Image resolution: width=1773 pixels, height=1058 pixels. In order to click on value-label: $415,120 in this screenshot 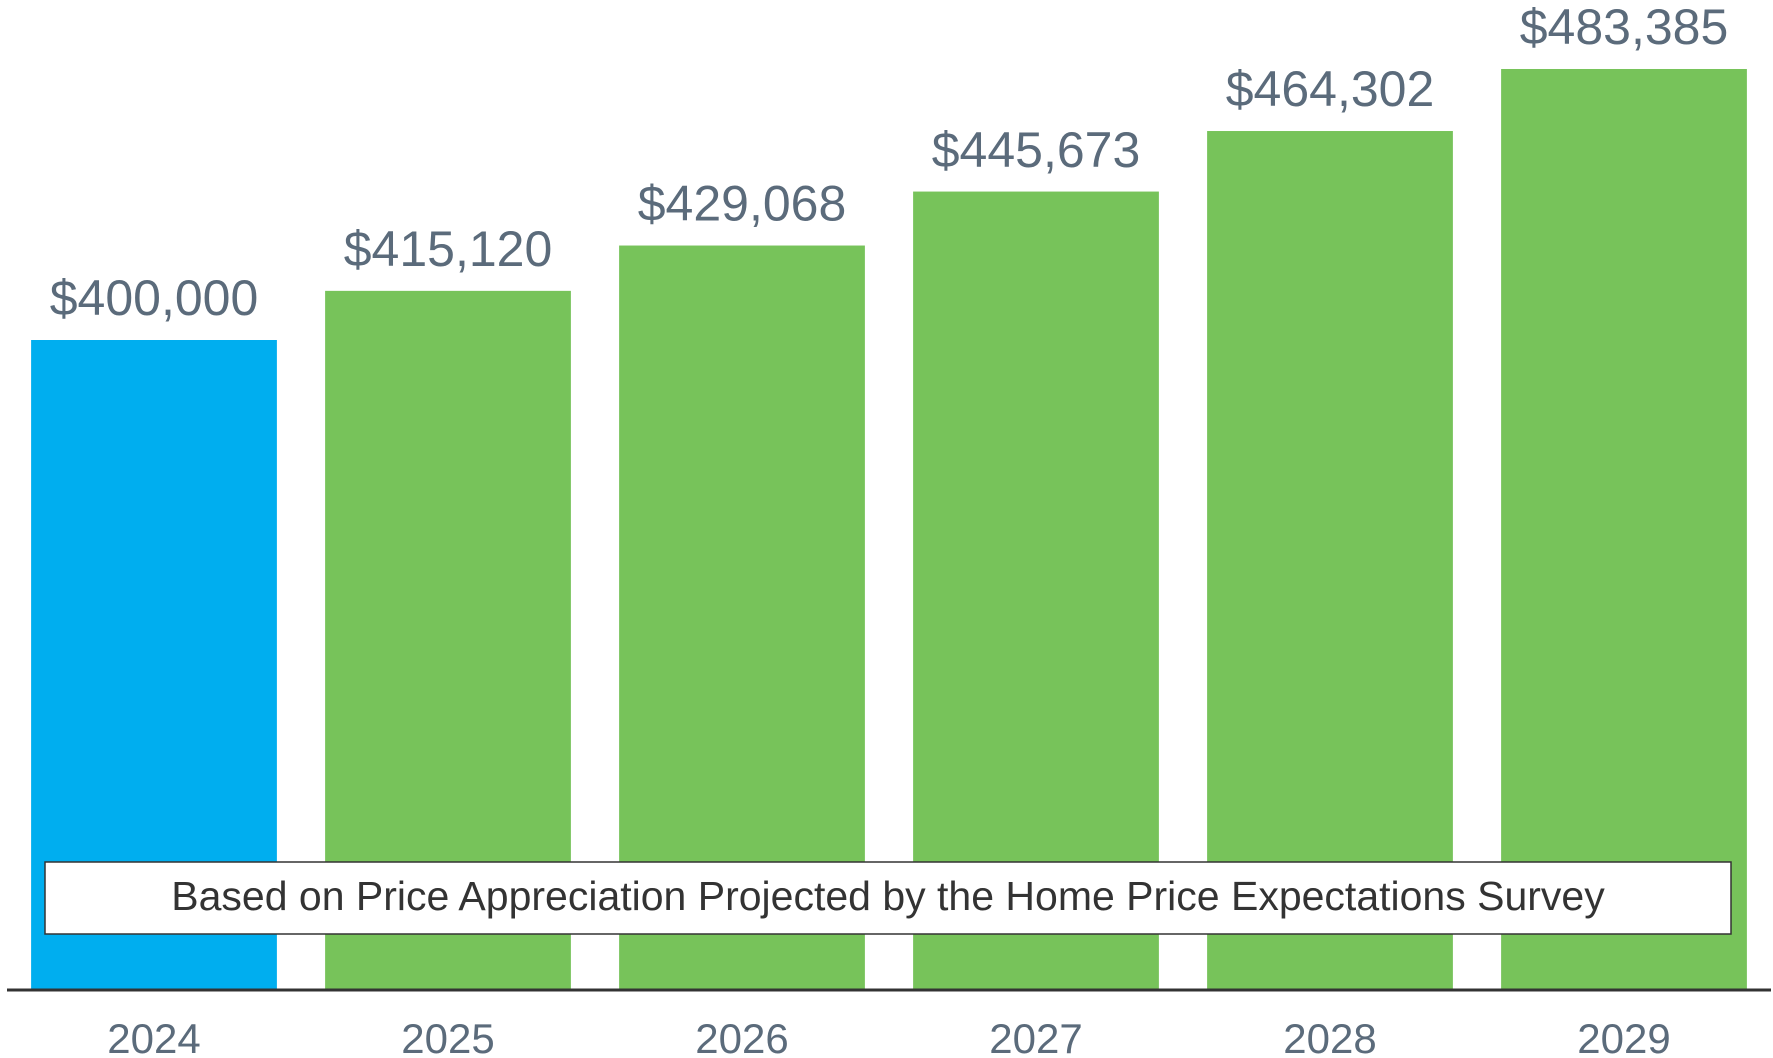, I will do `click(448, 249)`.